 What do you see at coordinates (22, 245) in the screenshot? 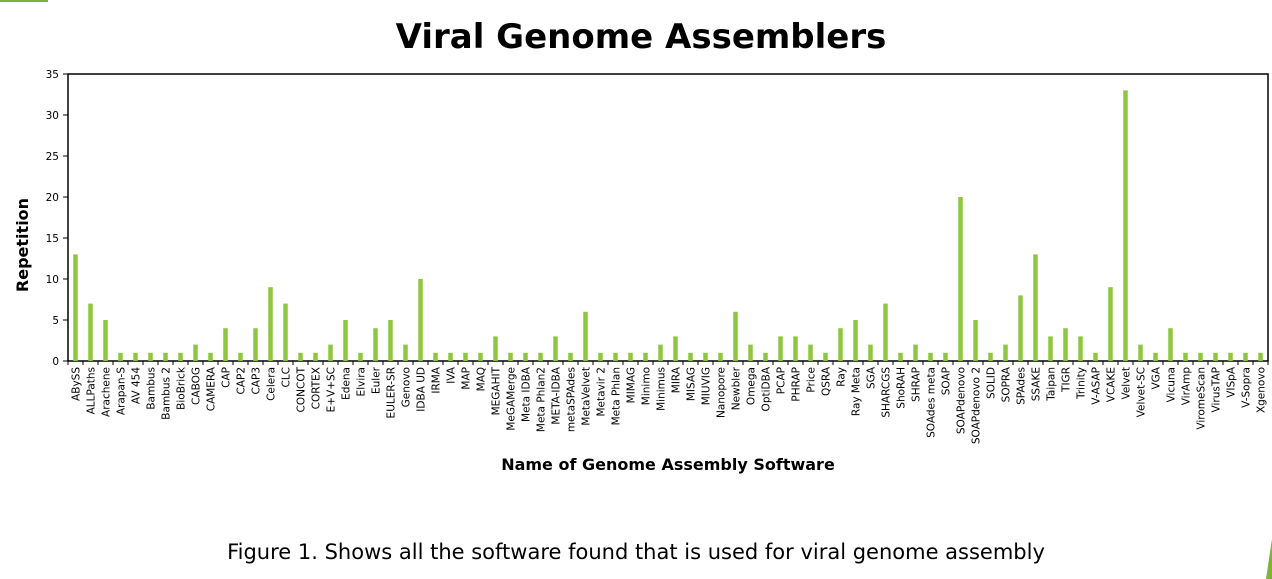
I see `y-axis-title: Repetition` at bounding box center [22, 245].